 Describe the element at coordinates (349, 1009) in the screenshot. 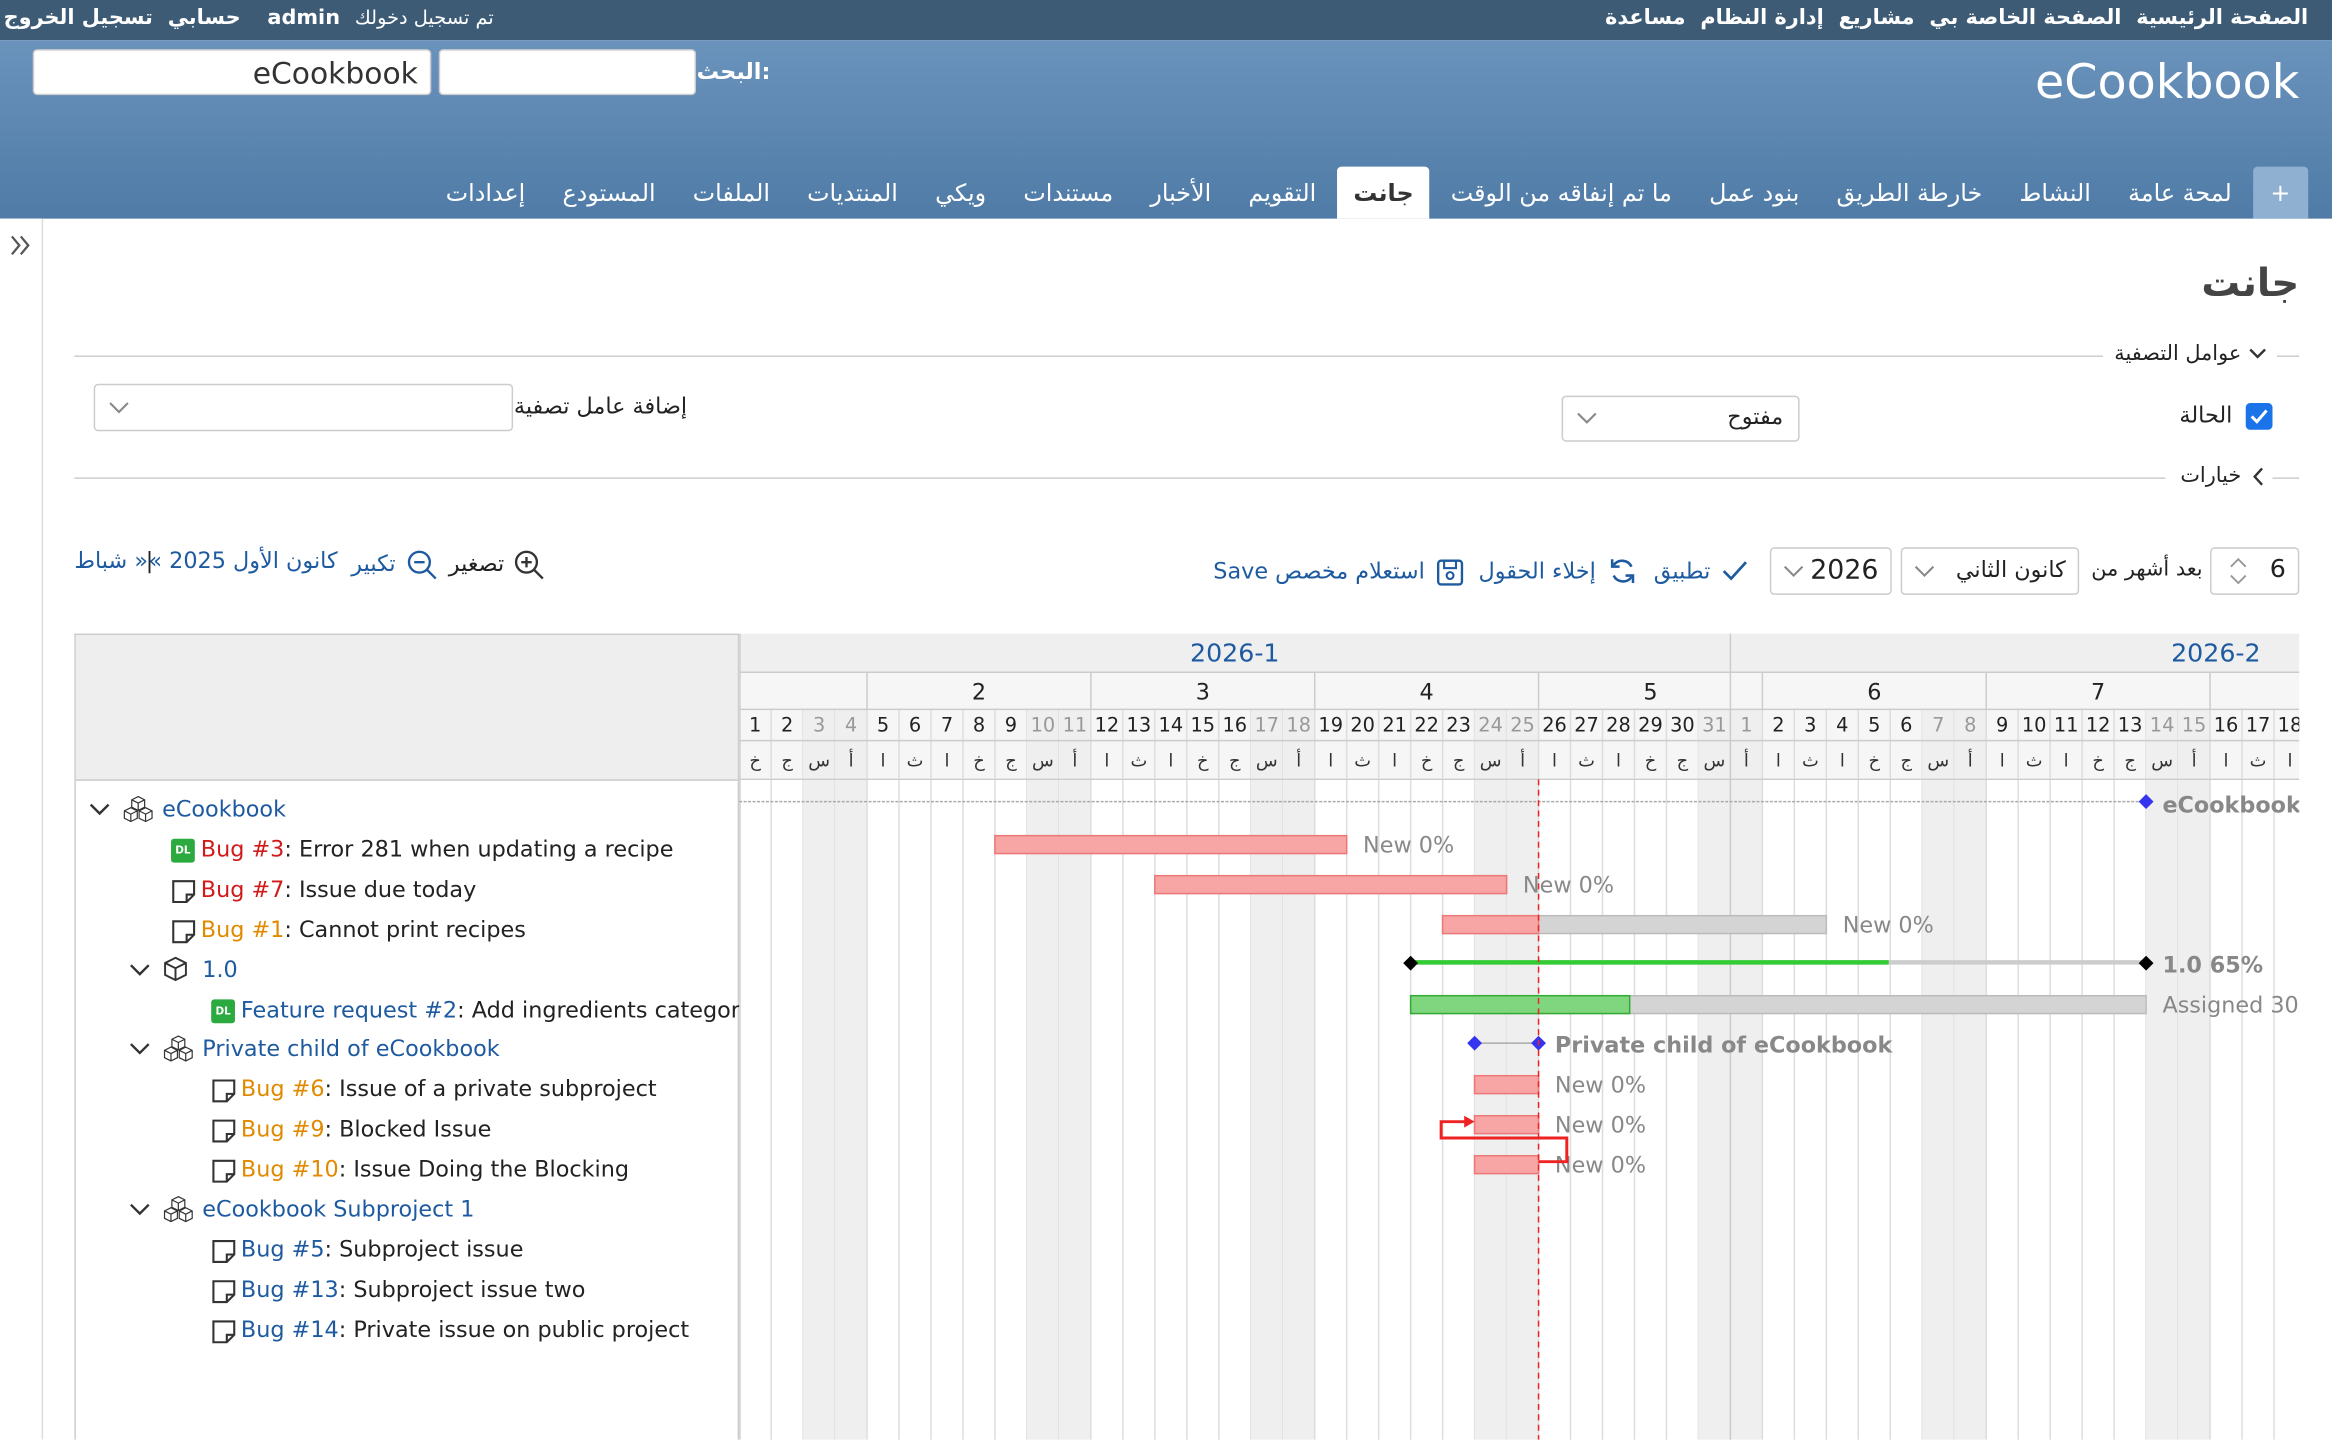

I see `issue-link: Feature request #2` at that location.